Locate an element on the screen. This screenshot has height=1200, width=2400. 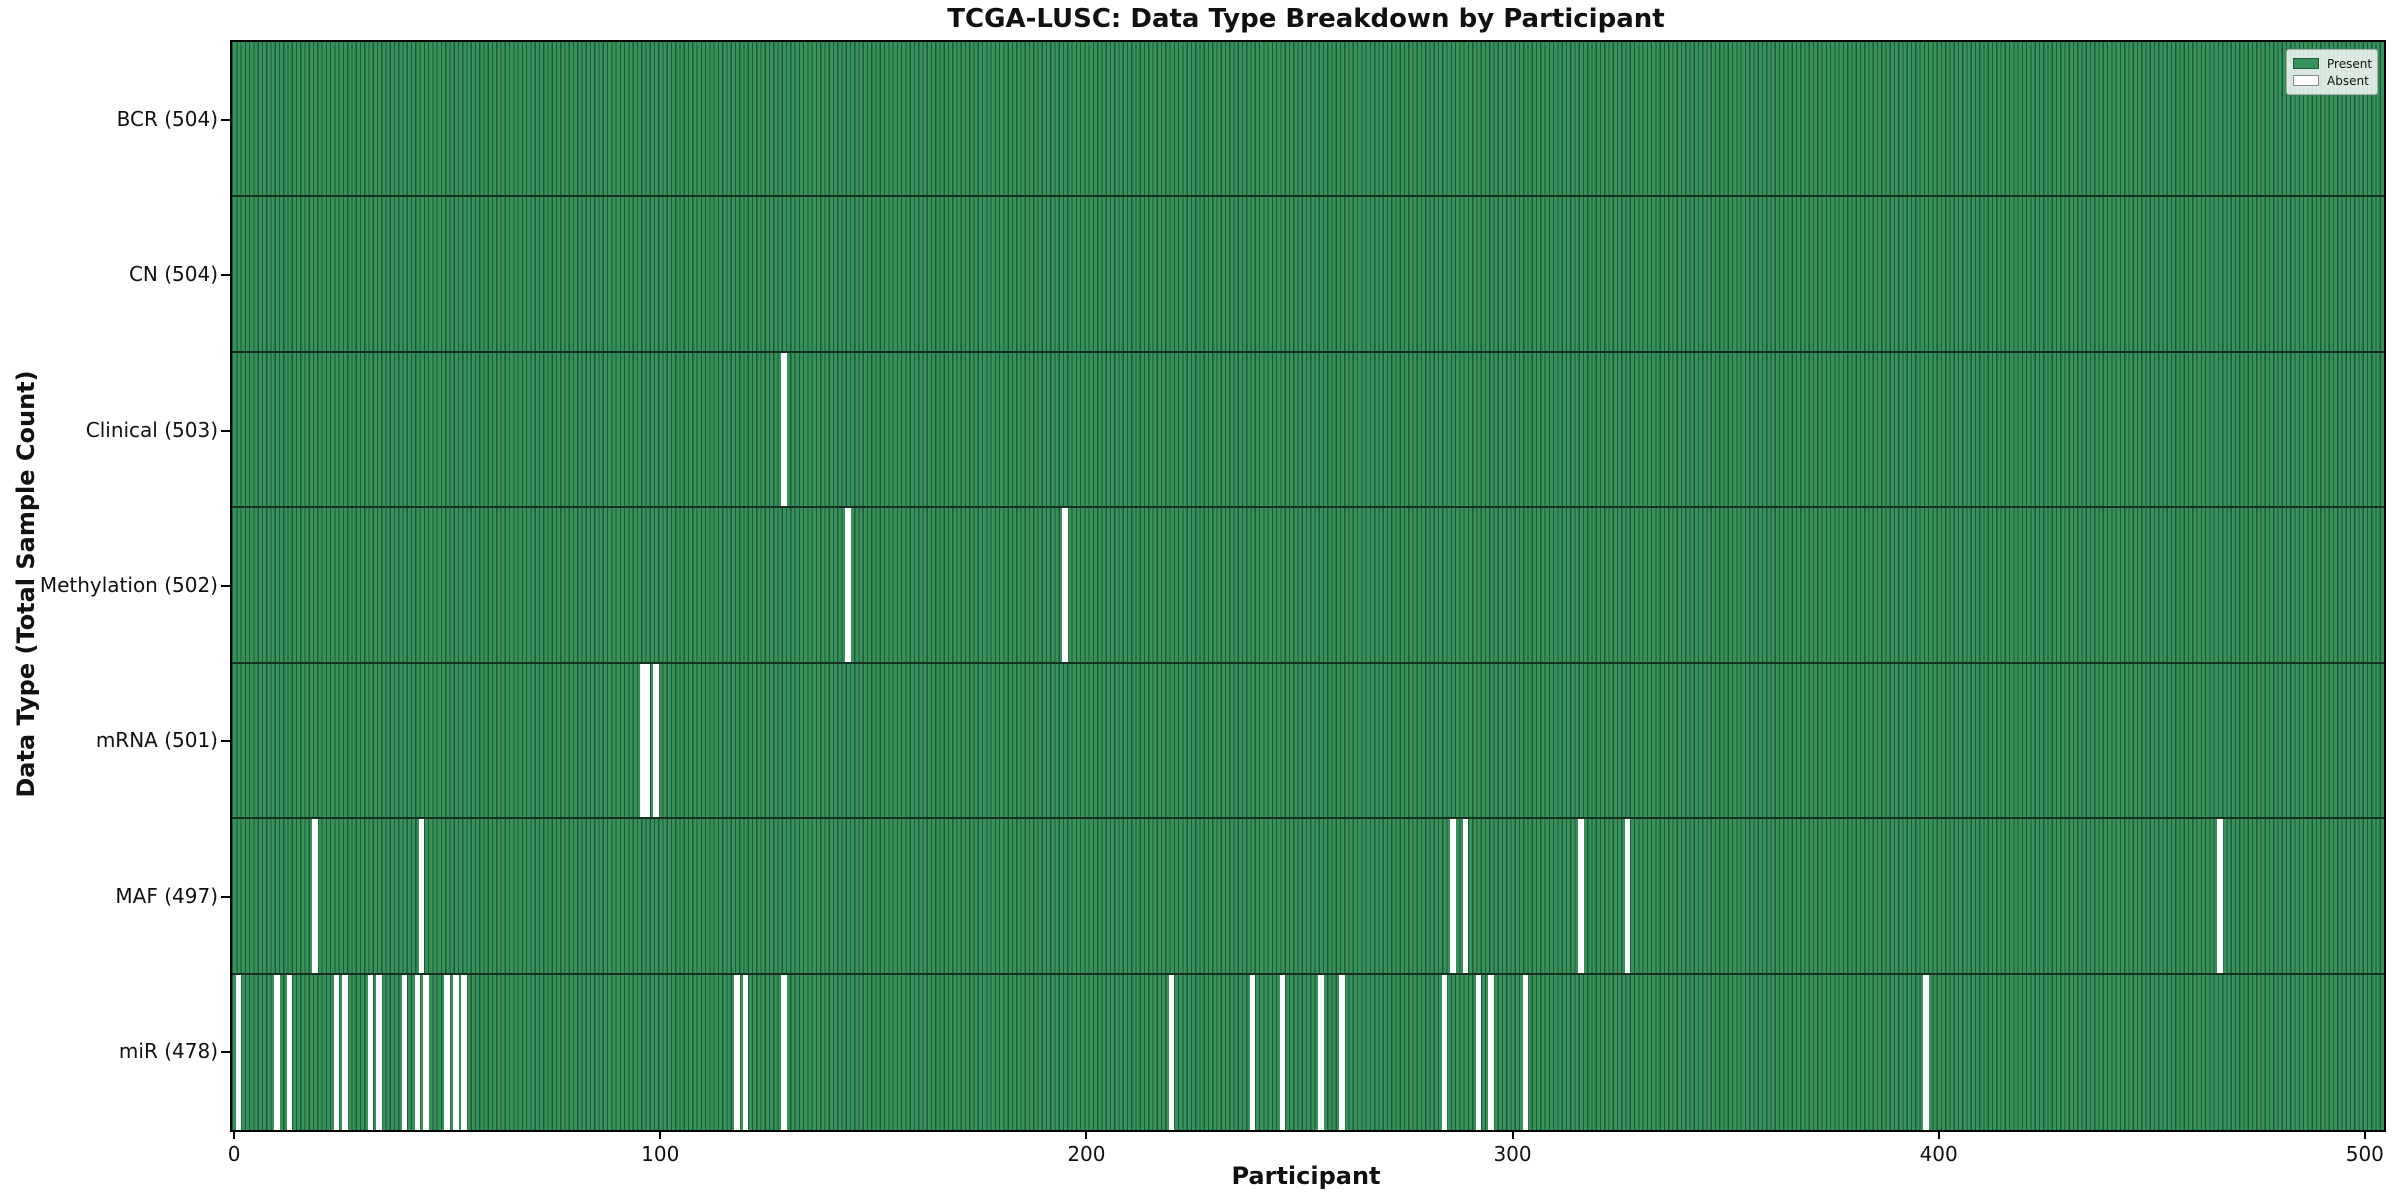
y-tick-mark-mrna is located at coordinates (225, 741).